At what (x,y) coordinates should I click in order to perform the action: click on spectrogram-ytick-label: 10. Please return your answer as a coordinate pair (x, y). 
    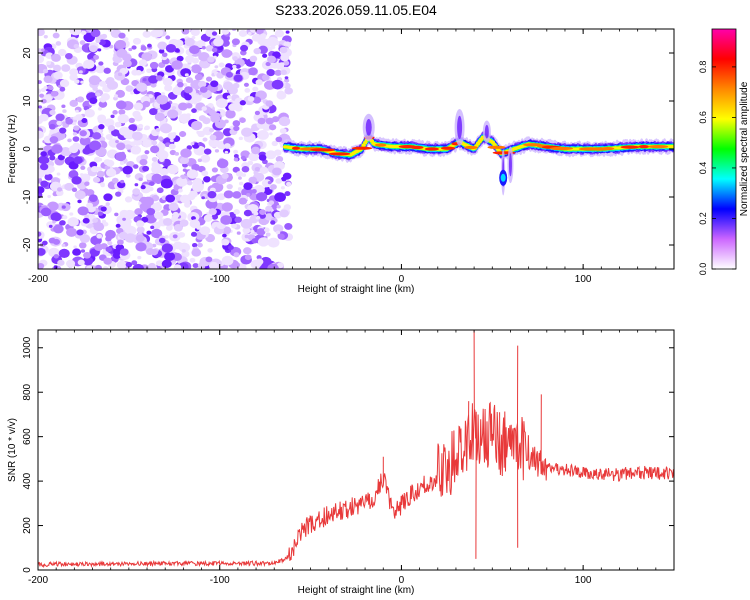
    Looking at the image, I should click on (27, 101).